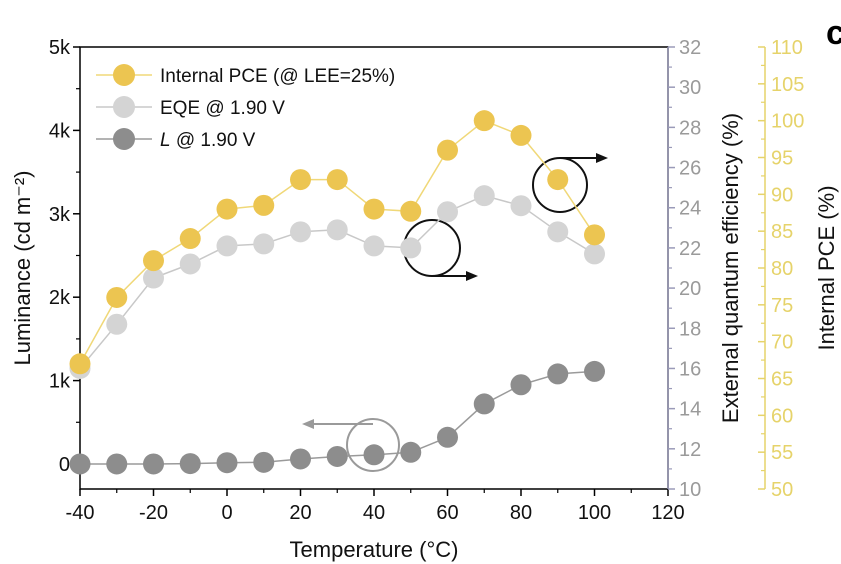 The image size is (841, 564). Describe the element at coordinates (472, 276) in the screenshot. I see `eqe-annotation-arrowhead` at that location.